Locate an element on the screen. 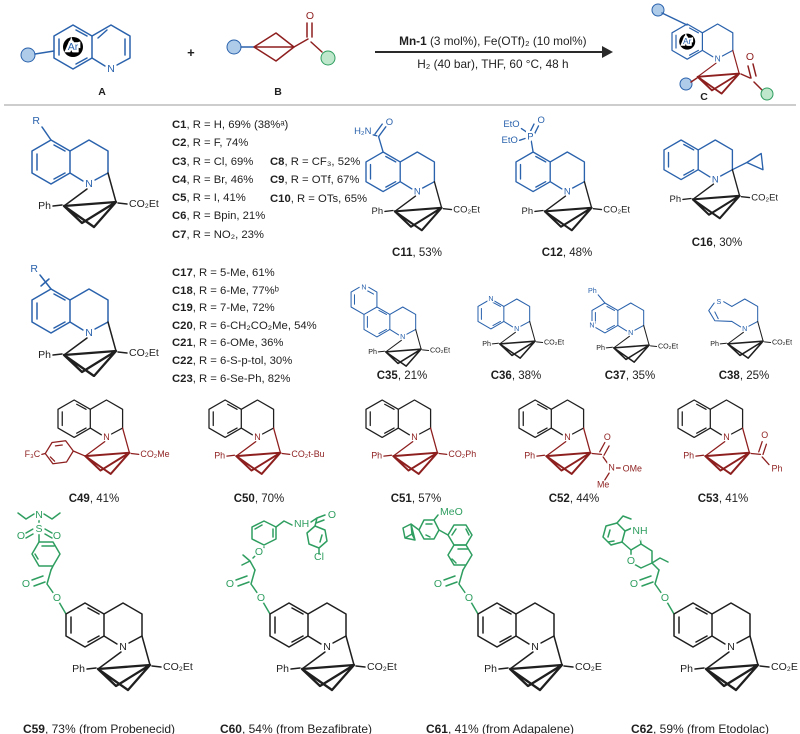 This screenshot has width=800, height=734. structure-c59: O O S O O N N Ph is located at coordinates (105, 599).